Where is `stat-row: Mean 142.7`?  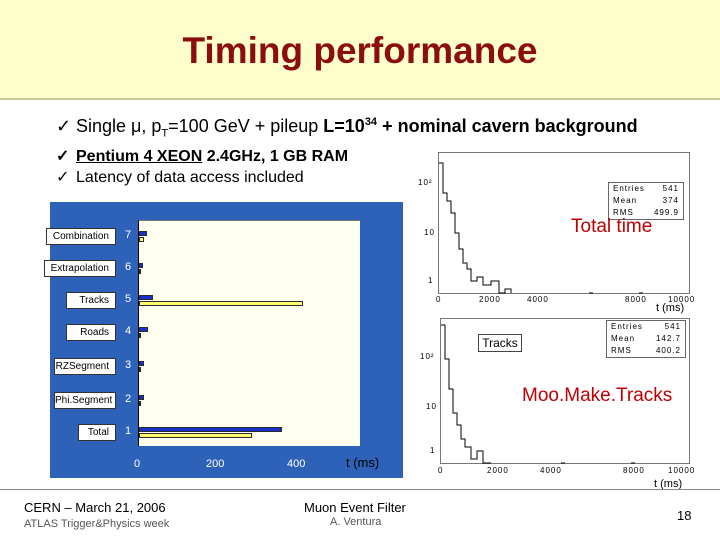 stat-row: Mean 142.7 is located at coordinates (646, 338).